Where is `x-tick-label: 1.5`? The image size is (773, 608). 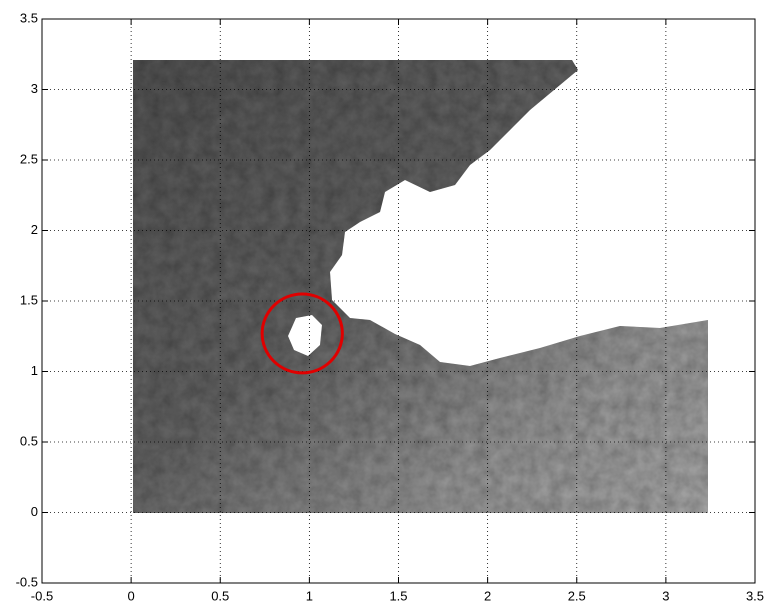 x-tick-label: 1.5 is located at coordinates (398, 595).